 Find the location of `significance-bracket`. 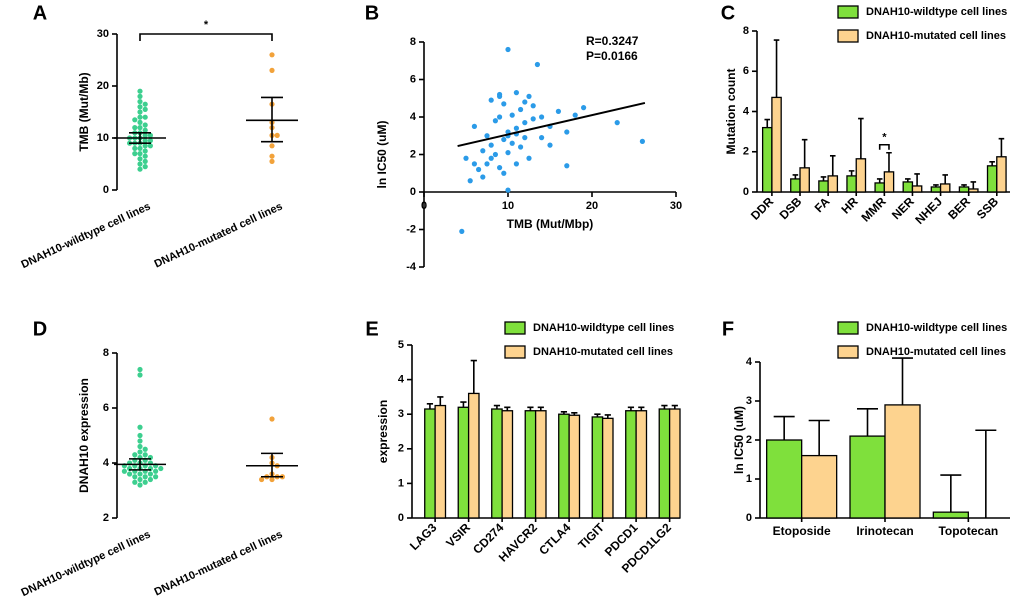

significance-bracket is located at coordinates (206, 37).